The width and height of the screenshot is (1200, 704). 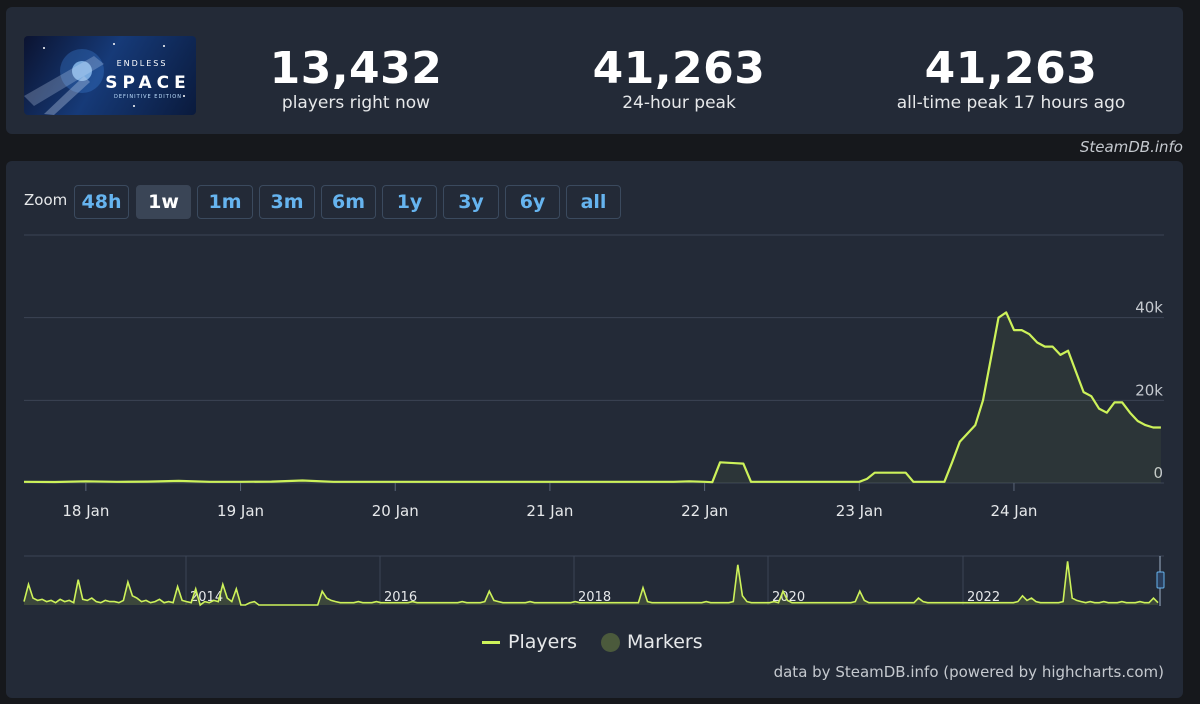 What do you see at coordinates (101, 202) in the screenshot?
I see `zoom-48h-button: 48h` at bounding box center [101, 202].